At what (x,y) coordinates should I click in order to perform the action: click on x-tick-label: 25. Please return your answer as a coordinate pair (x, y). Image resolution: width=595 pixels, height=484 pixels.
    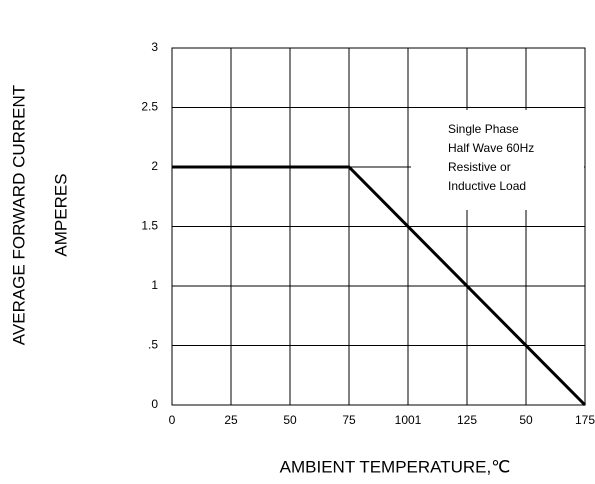
    Looking at the image, I should click on (231, 420).